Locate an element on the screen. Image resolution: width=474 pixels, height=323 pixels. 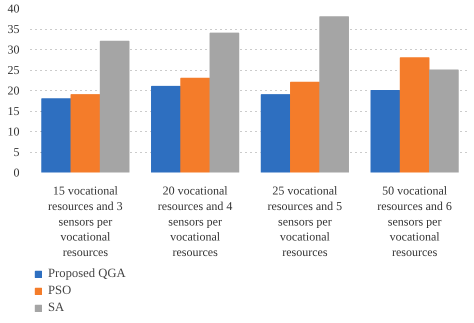
y-tick-label: 15 is located at coordinates (14, 111).